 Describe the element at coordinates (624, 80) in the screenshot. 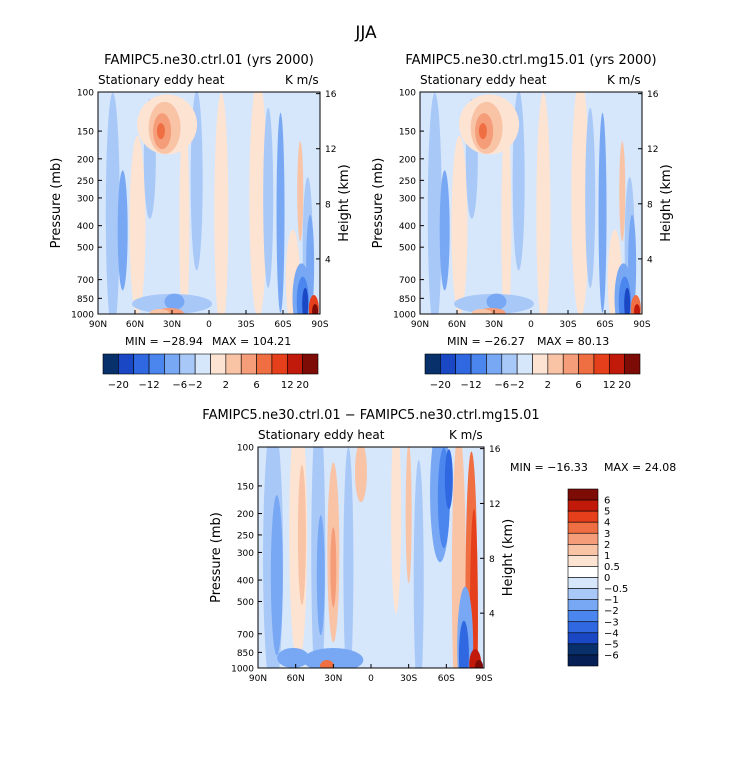

I see `panel-subtitle-right: K m/s` at that location.